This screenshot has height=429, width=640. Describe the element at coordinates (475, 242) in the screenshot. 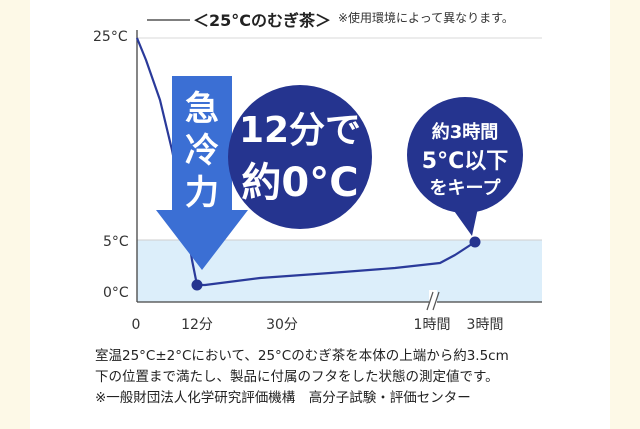

I see `point-3h` at that location.